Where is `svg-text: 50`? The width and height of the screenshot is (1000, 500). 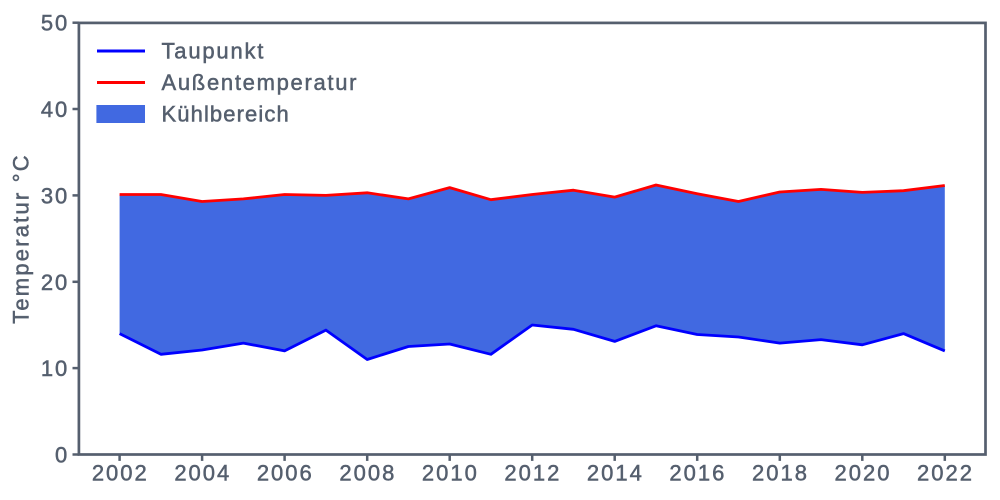 svg-text: 50 is located at coordinates (55, 23).